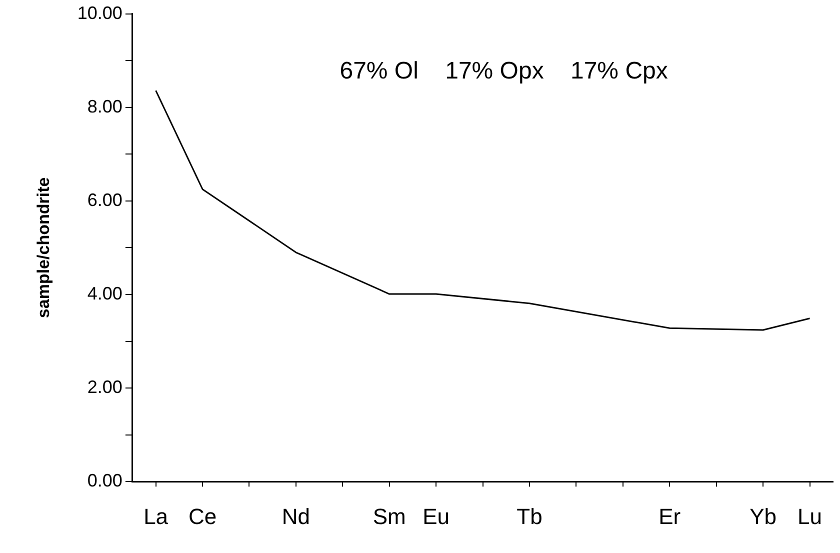  I want to click on y-tick-label: 8.00, so click(104, 106).